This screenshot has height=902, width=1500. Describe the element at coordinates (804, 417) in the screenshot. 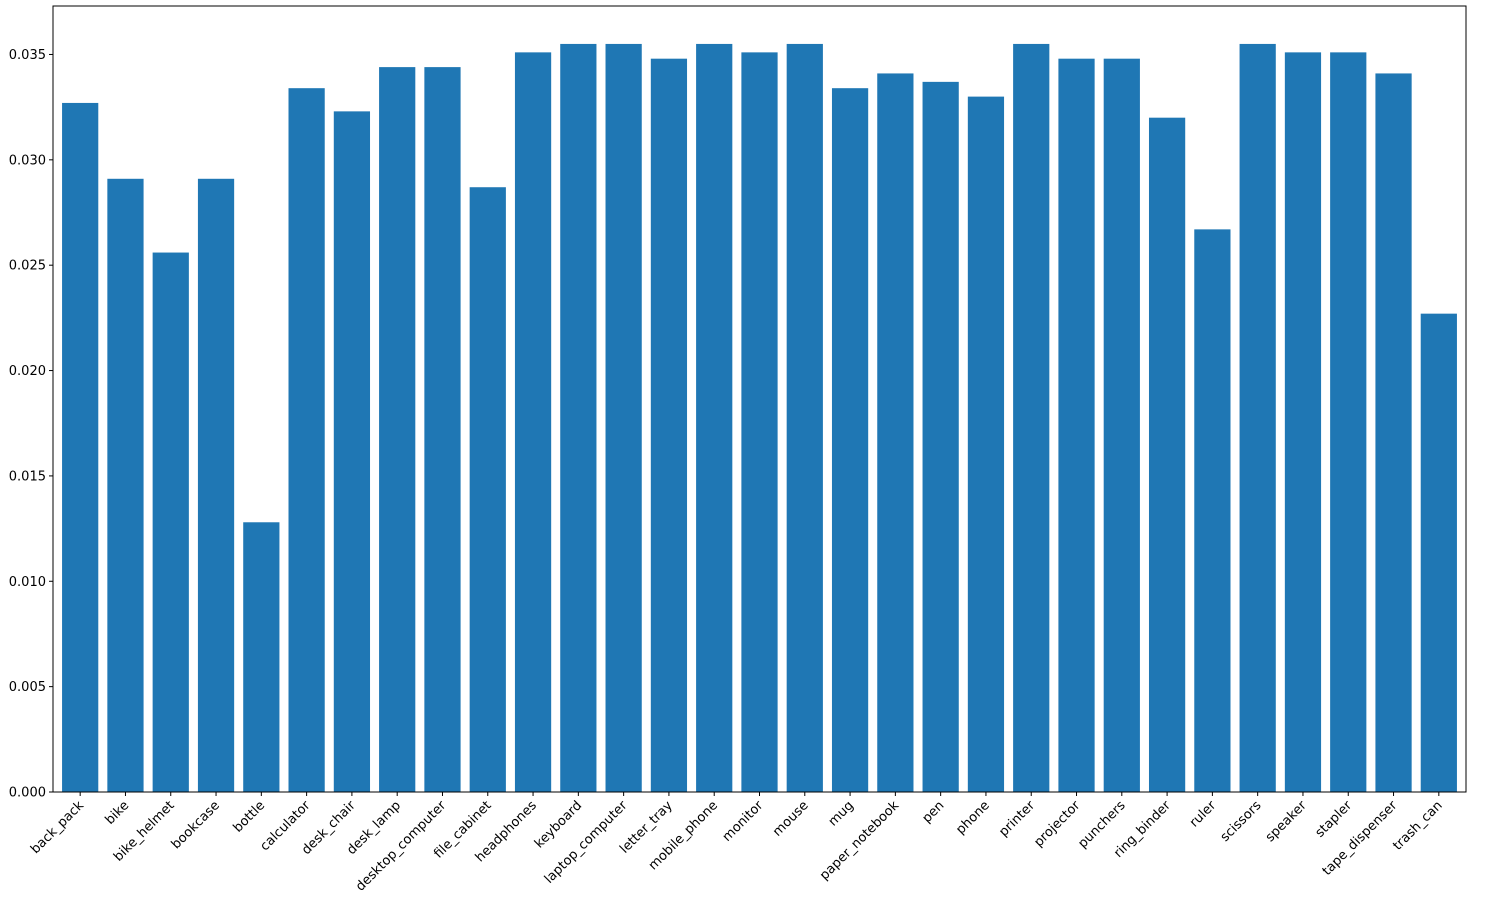

I see `bar-mouse` at that location.